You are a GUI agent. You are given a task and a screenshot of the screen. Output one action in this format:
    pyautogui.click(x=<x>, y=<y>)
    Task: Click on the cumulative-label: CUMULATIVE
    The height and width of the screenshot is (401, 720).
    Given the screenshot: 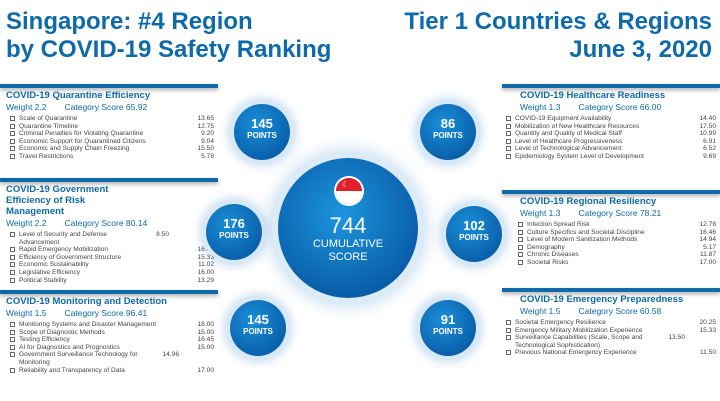 What is the action you would take?
    pyautogui.click(x=348, y=244)
    